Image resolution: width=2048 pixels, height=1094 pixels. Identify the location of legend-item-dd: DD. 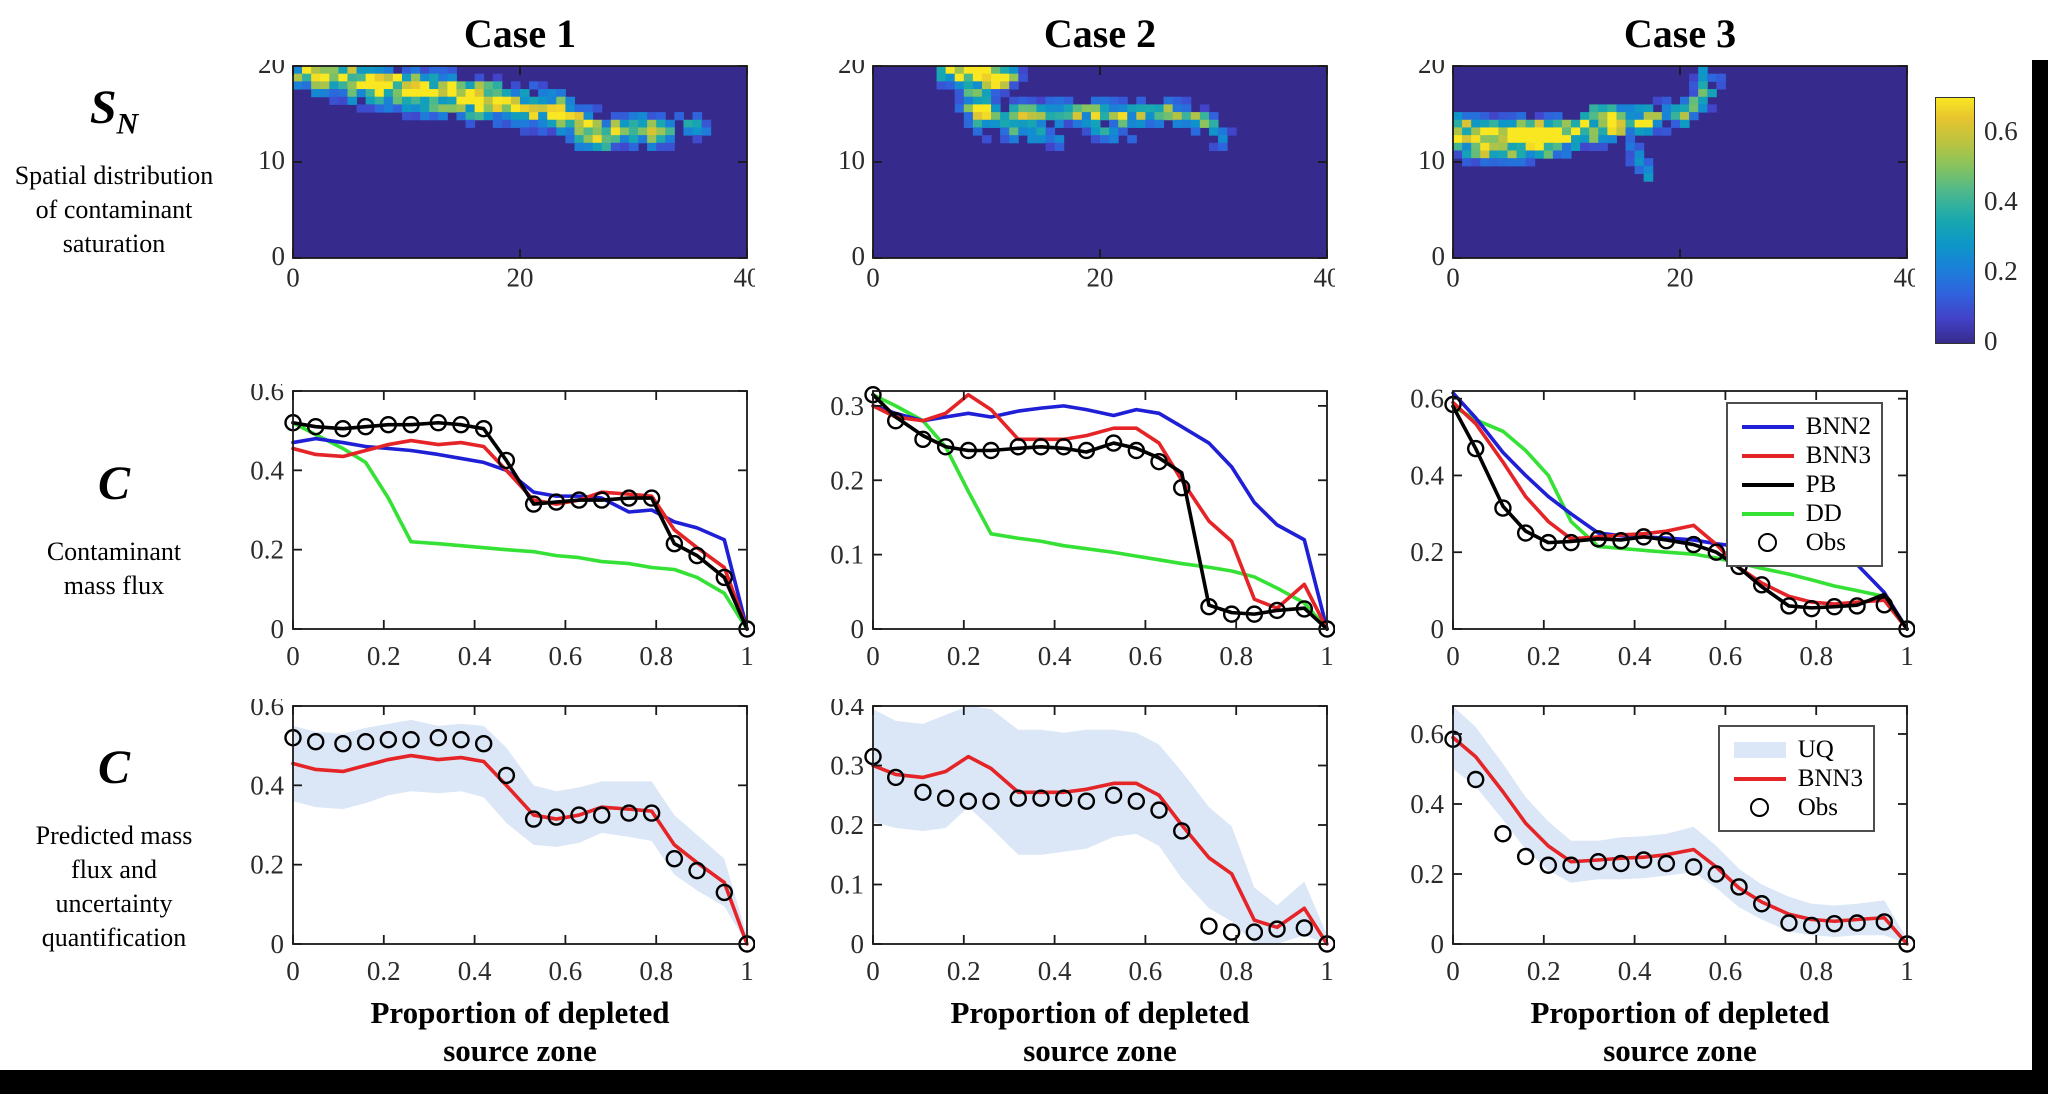
(1806, 513).